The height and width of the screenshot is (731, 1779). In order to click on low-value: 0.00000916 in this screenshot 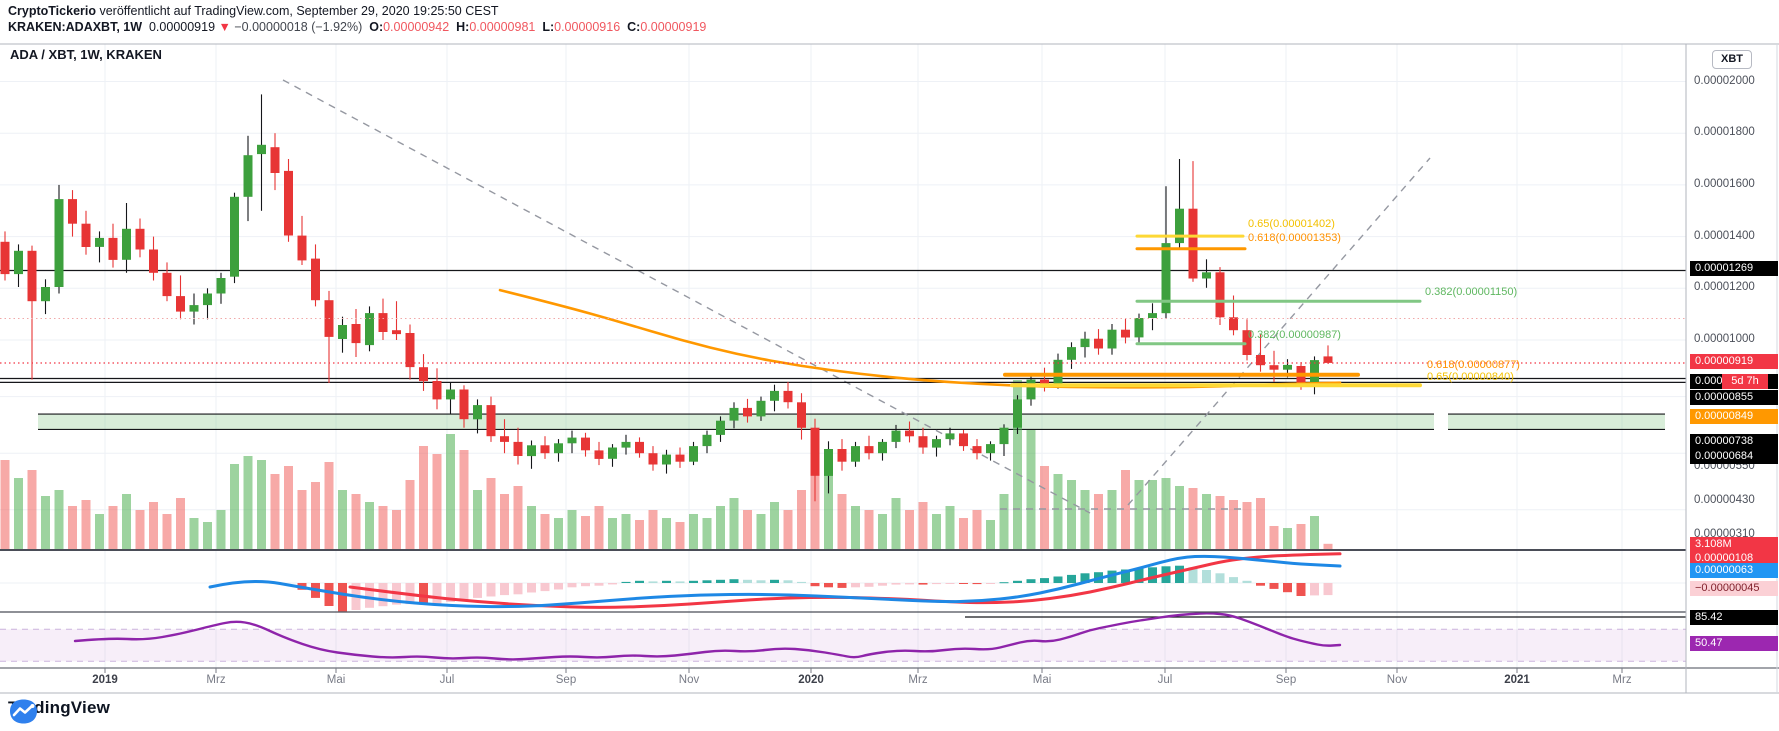, I will do `click(587, 27)`.